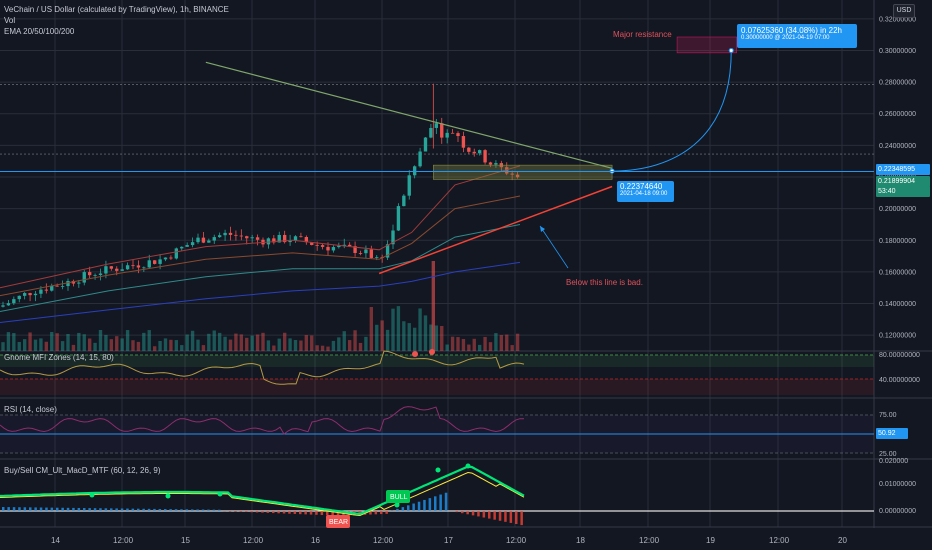  I want to click on mfi-signal-dot, so click(432, 352).